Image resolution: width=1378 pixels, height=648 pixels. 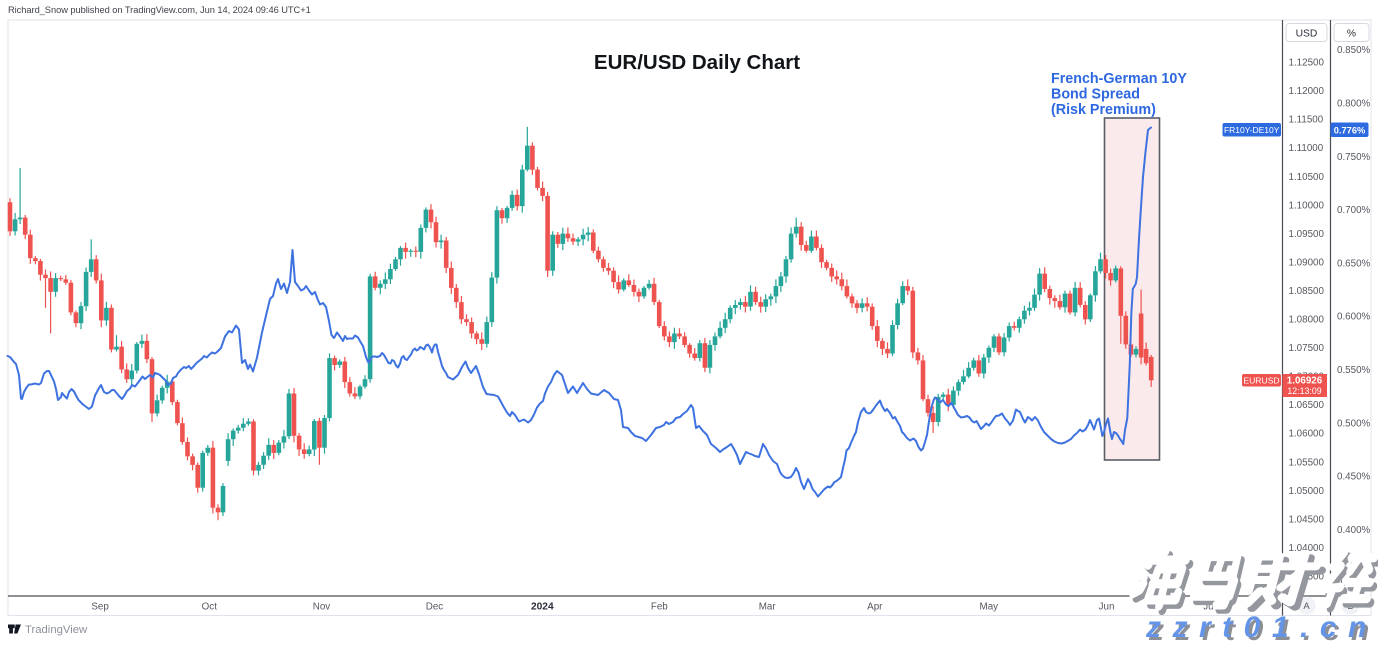 I want to click on svg-text: Nov, so click(x=322, y=607).